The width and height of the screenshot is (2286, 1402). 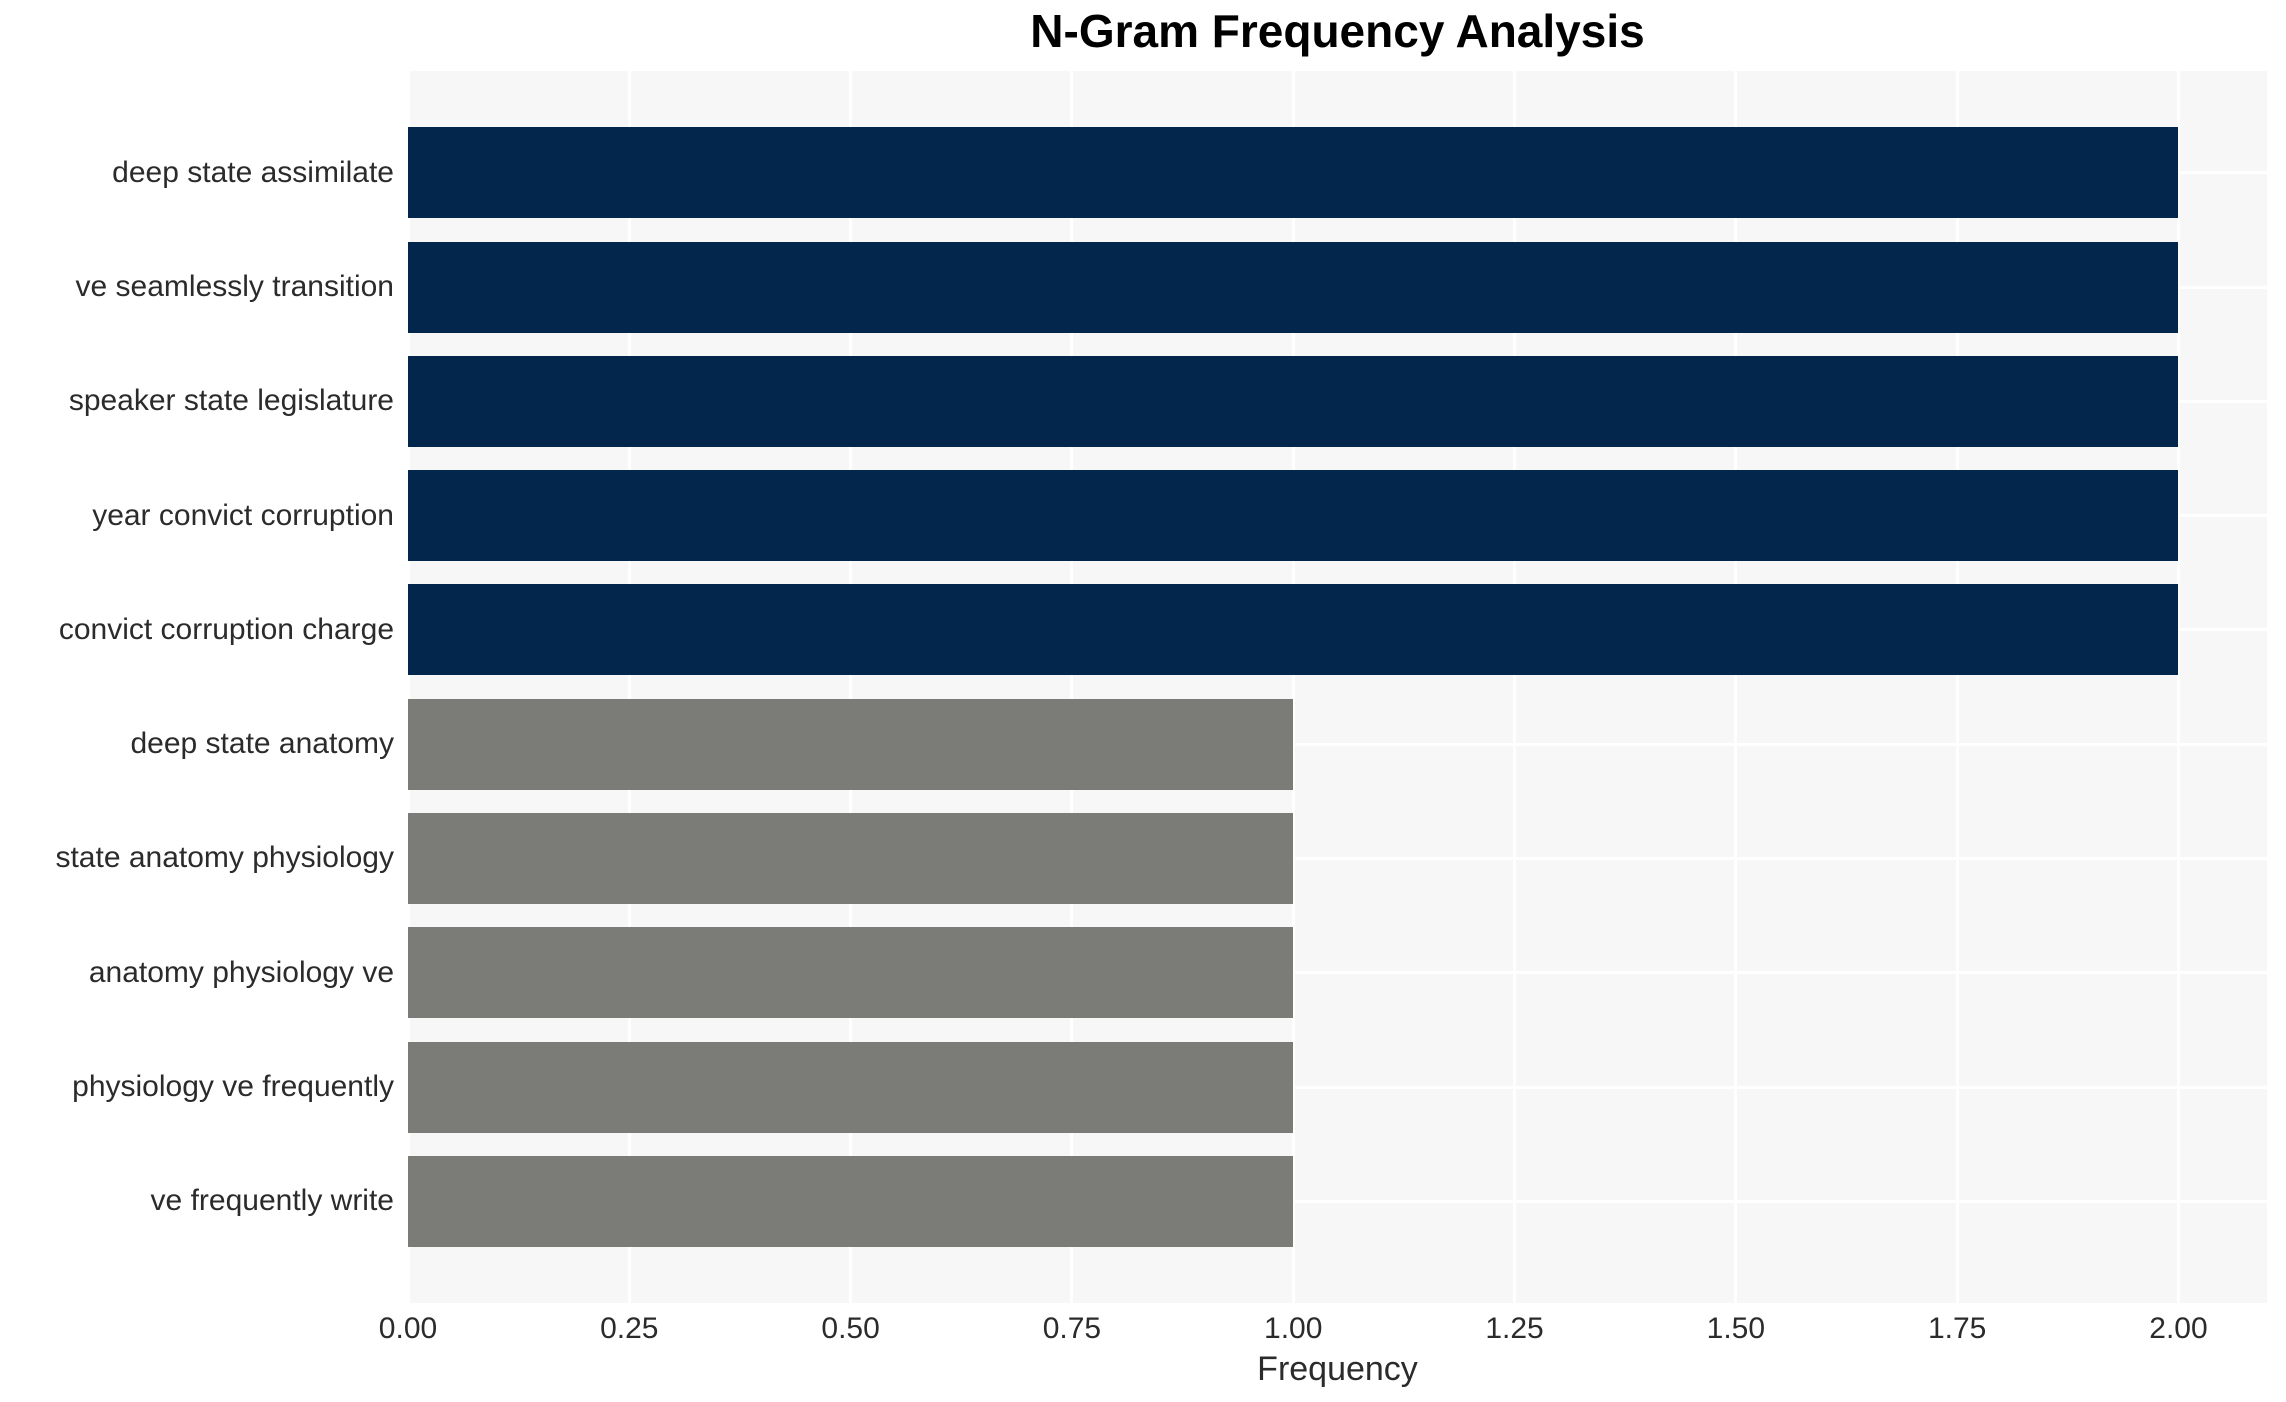 What do you see at coordinates (1337, 1369) in the screenshot?
I see `x-axis-title: Frequency` at bounding box center [1337, 1369].